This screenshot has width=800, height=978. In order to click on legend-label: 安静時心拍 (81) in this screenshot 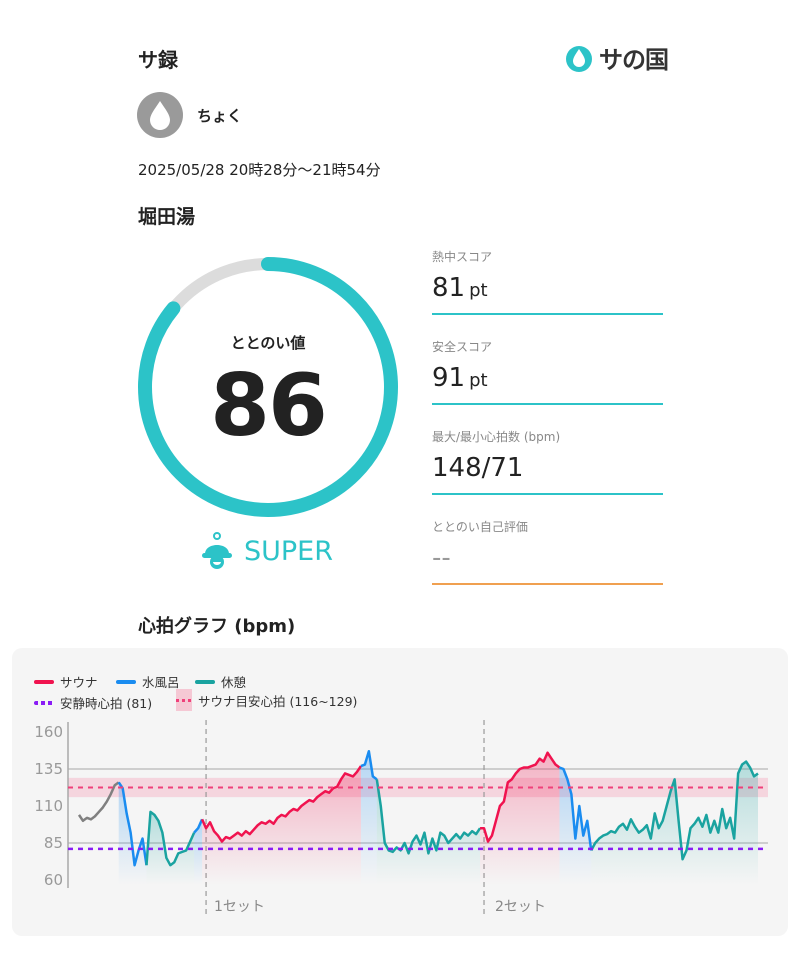, I will do `click(106, 703)`.